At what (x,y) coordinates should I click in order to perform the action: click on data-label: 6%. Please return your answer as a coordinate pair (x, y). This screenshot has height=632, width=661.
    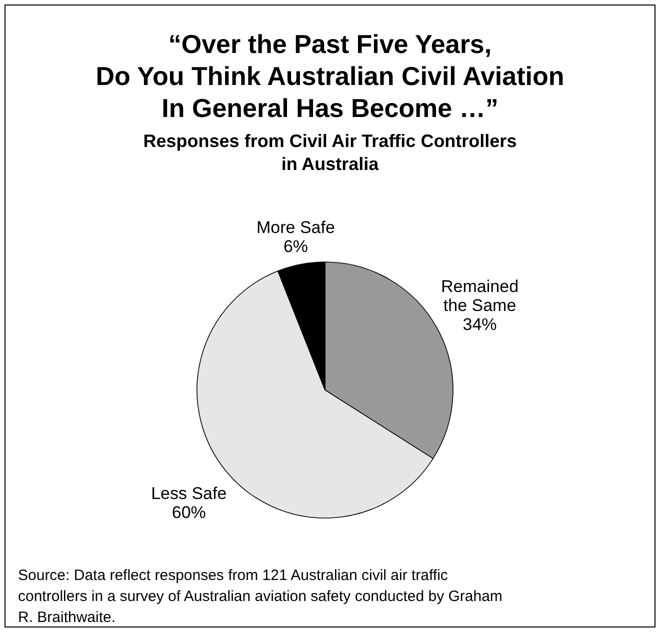
    Looking at the image, I should click on (295, 246).